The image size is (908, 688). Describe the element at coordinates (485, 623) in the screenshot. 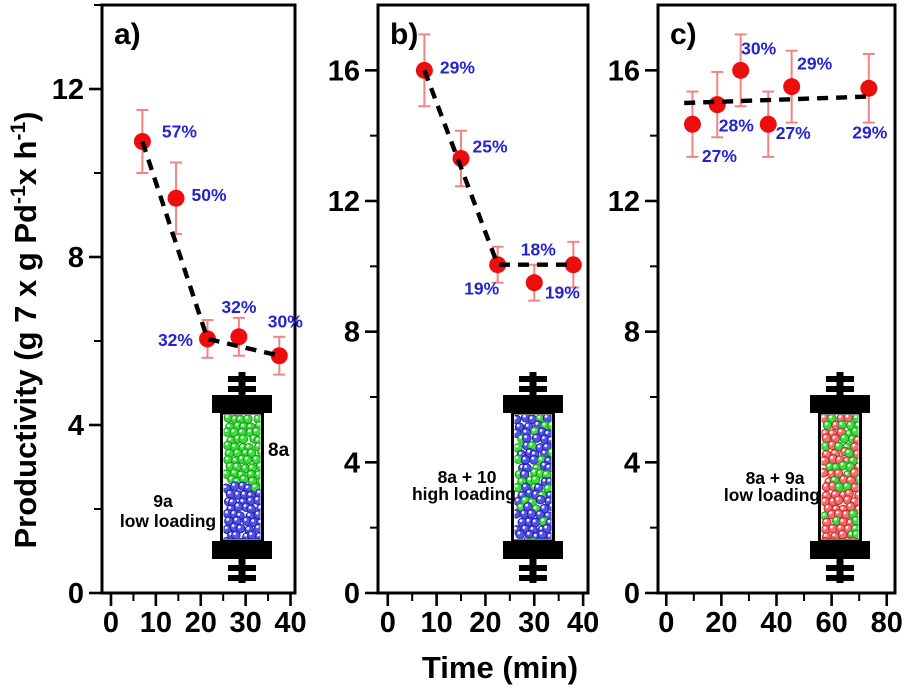

I see `x-tick-label: 20` at that location.